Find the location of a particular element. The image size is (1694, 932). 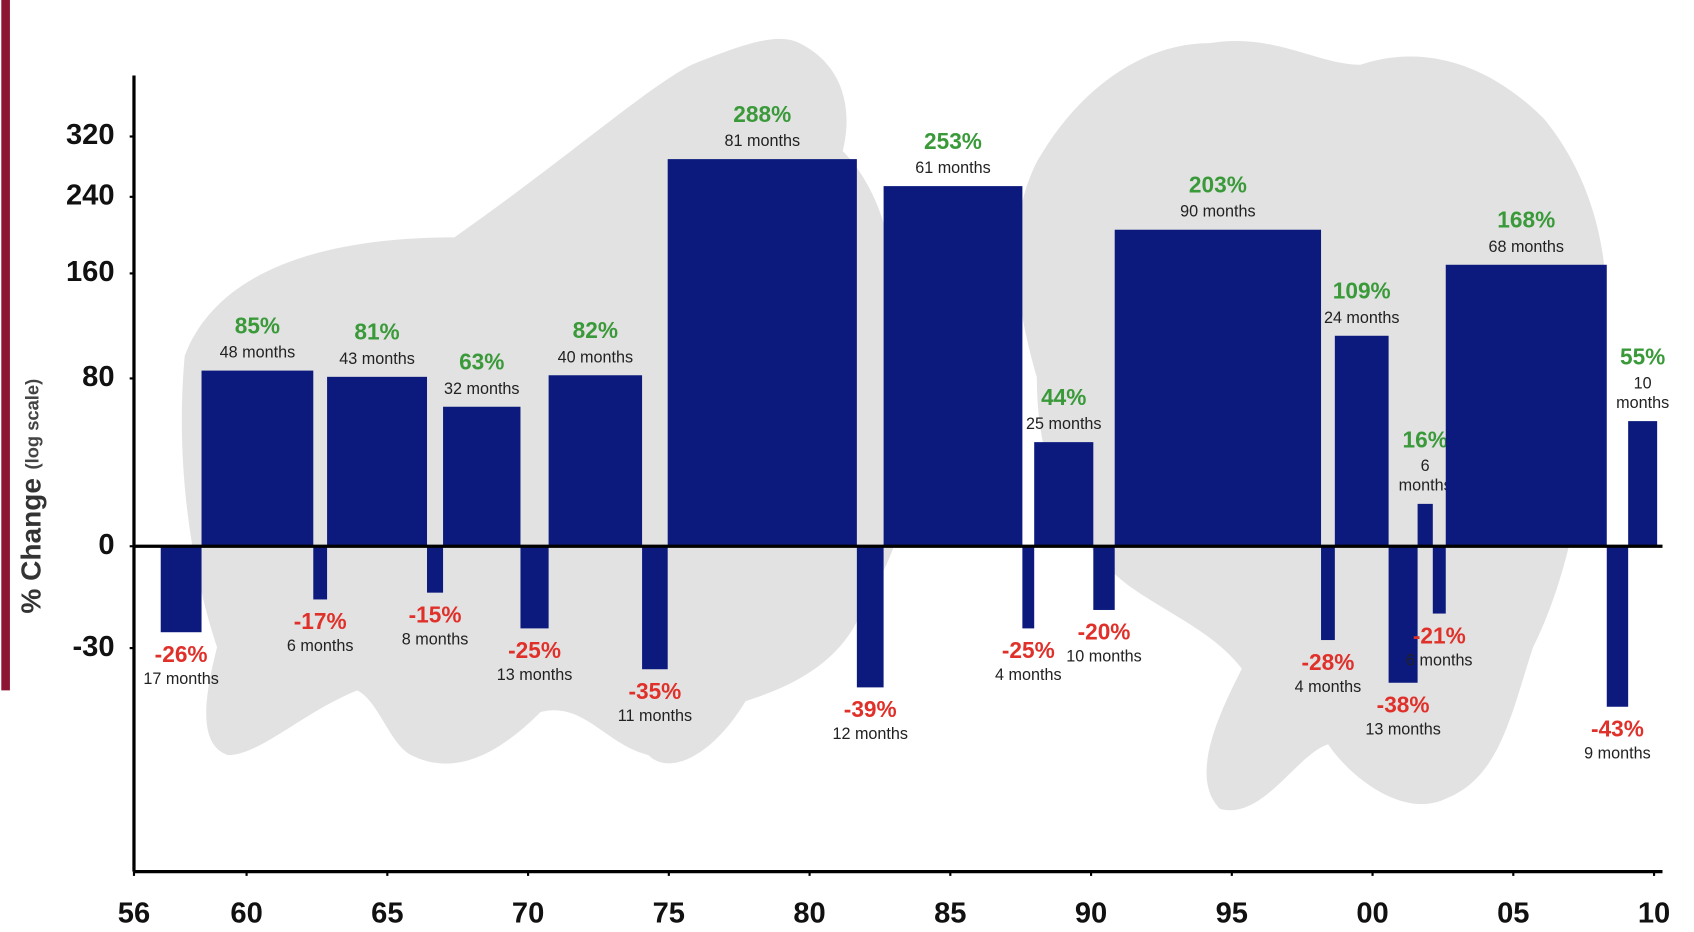

value-label: 81% is located at coordinates (376, 332).